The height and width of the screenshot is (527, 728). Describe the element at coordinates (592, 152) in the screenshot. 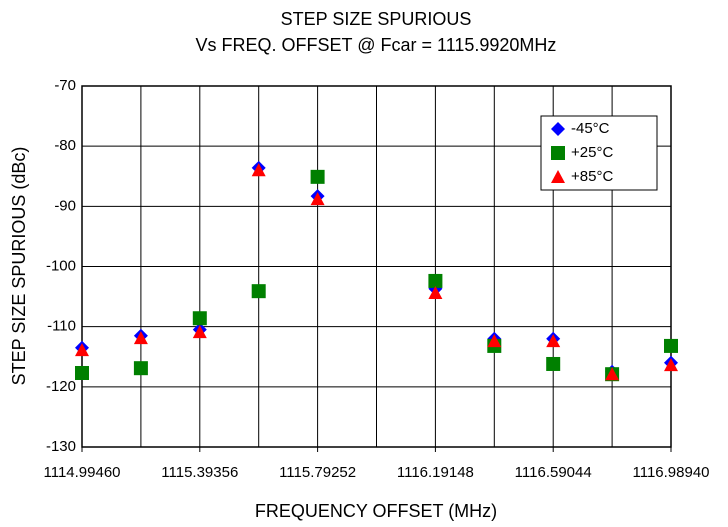

I see `legend-label: +25°C` at that location.